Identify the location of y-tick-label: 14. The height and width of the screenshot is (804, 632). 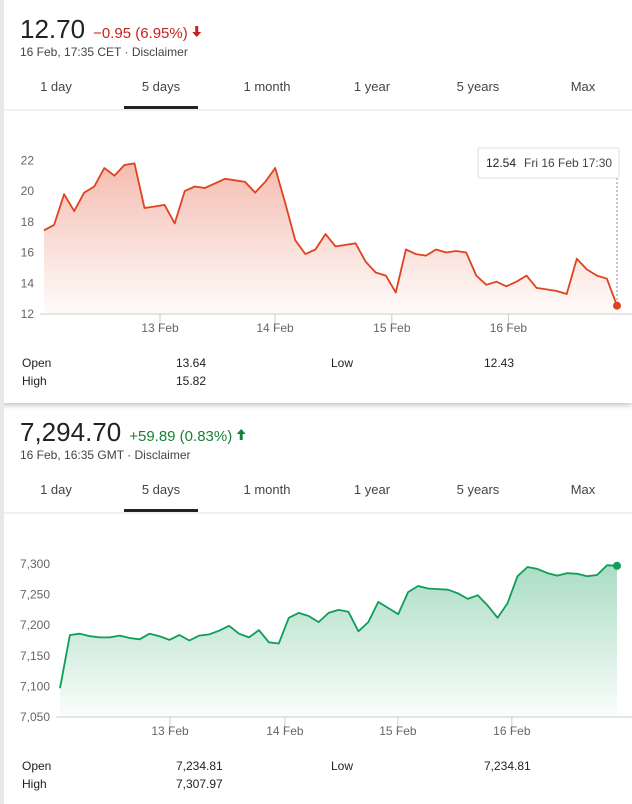
(28, 283).